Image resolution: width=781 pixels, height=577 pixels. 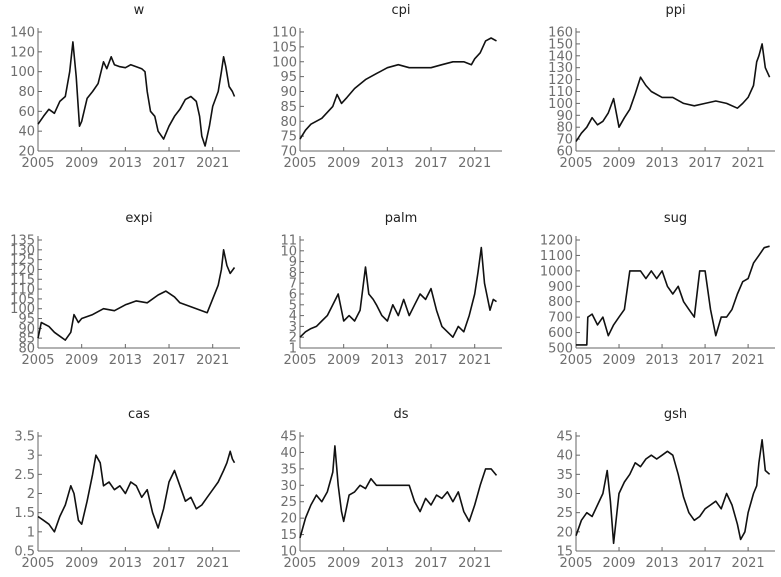 What do you see at coordinates (556, 271) in the screenshot?
I see `y-tick-label: 1000` at bounding box center [556, 271].